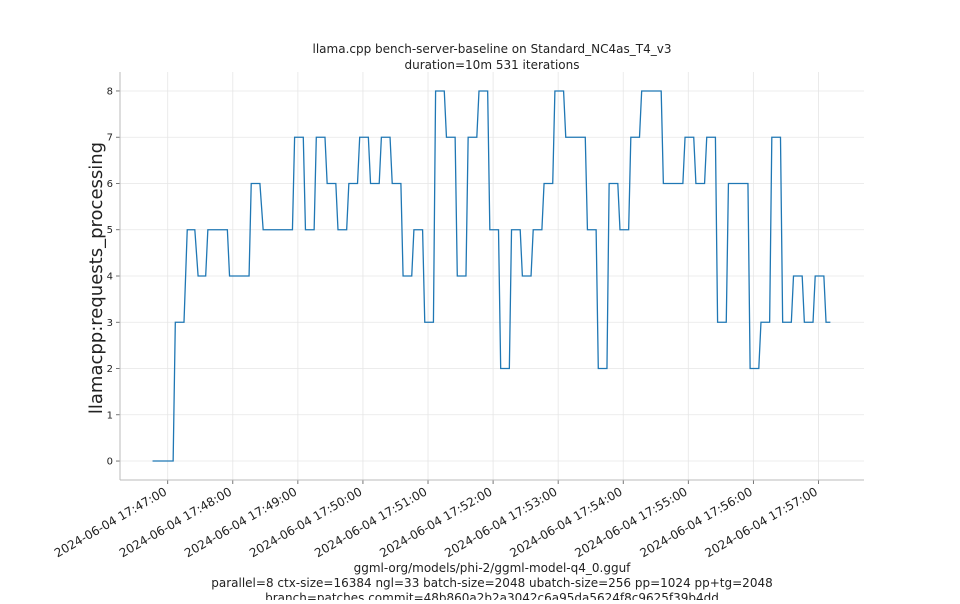  I want to click on x-tick-label: 2024-06-04 17:54:00, so click(565, 522).